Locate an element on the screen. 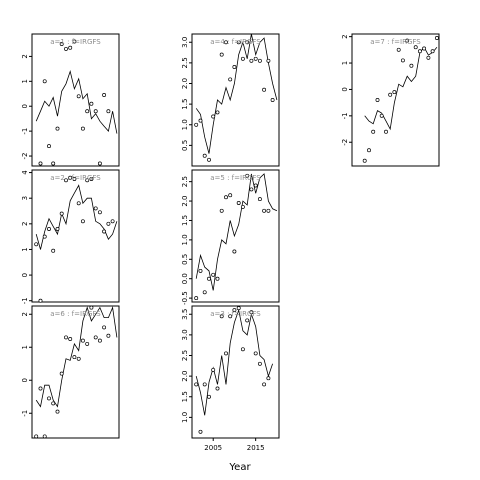 Image resolution: width=480 pixels, height=480 pixels. y-tick-label: 3.5 is located at coordinates (185, 314).